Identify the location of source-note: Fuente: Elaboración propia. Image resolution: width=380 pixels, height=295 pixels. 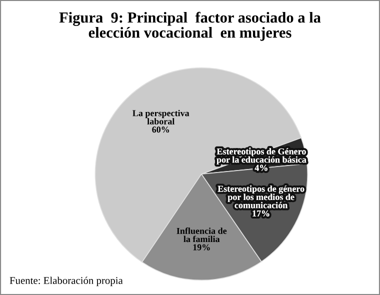
(66, 281).